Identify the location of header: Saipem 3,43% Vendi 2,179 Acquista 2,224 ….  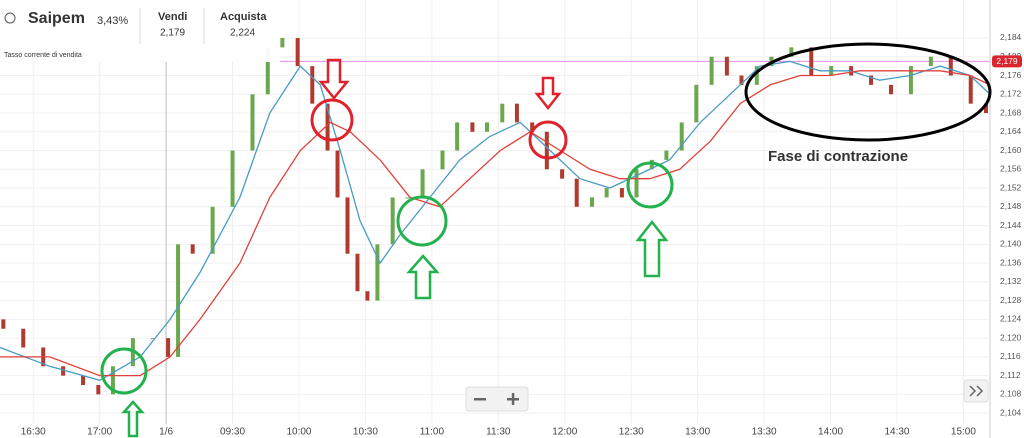
(140, 31).